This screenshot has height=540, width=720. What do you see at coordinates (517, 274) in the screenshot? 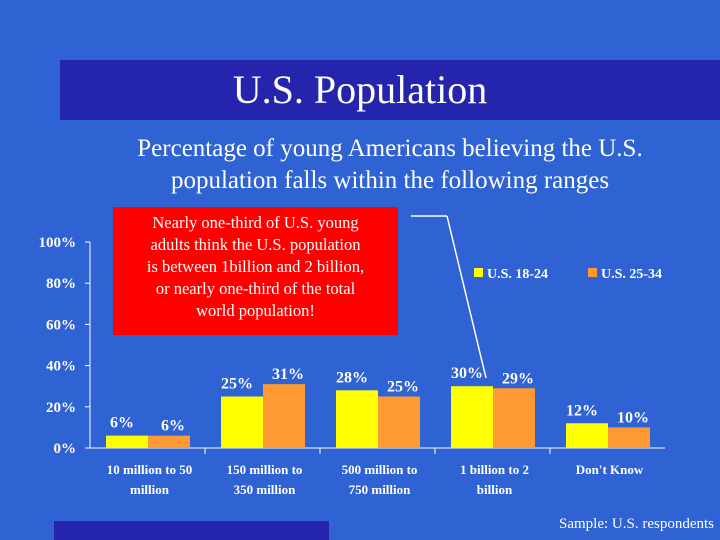
I see `legend-label: U.S. 18-24` at bounding box center [517, 274].